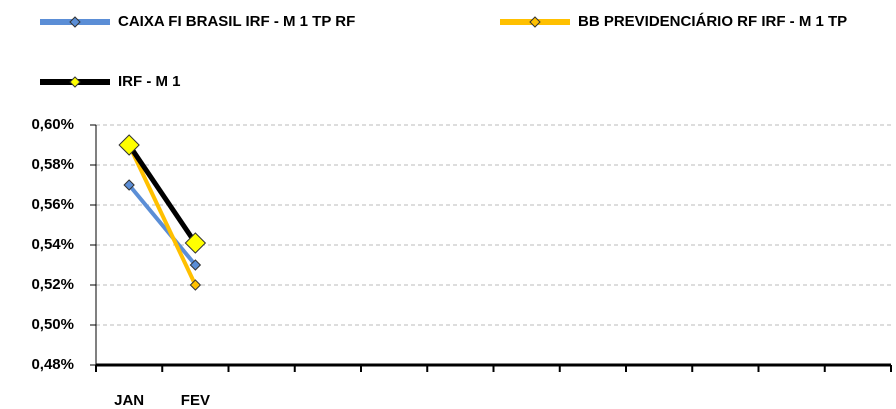  Describe the element at coordinates (52, 364) in the screenshot. I see `y-tick-label: 0,48%` at that location.